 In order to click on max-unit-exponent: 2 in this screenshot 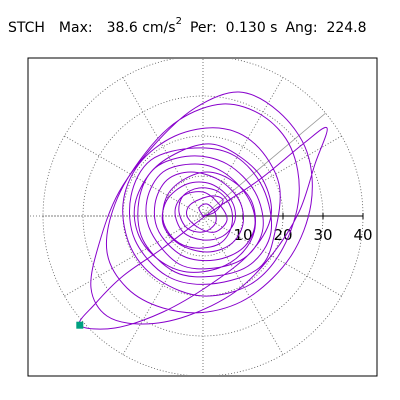, I will do `click(178, 21)`.